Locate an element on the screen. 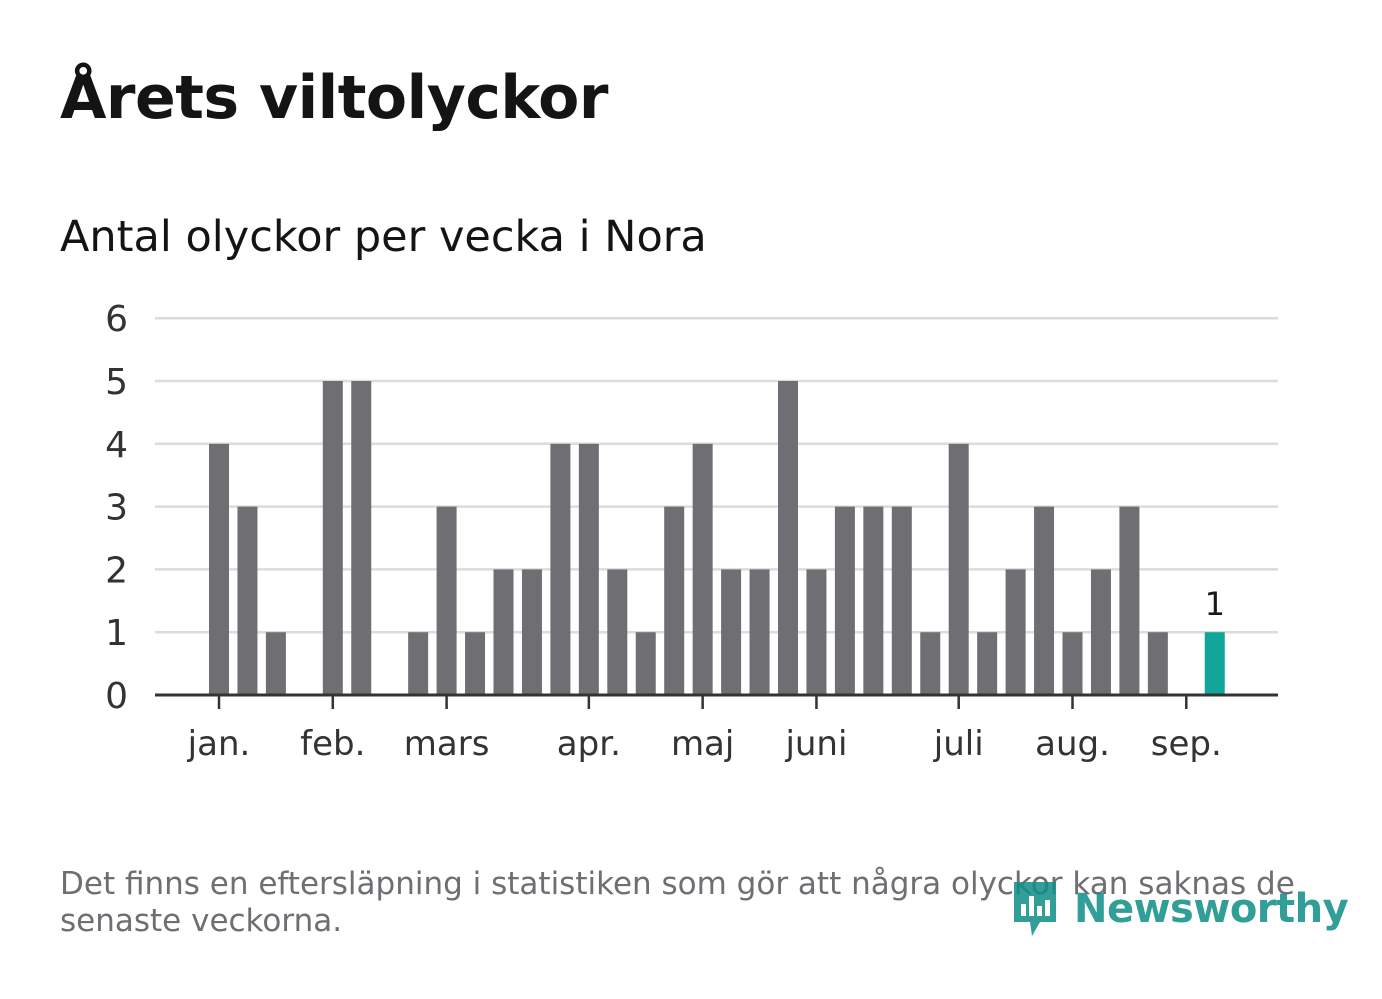  y-tick-label: 5 is located at coordinates (116, 382).